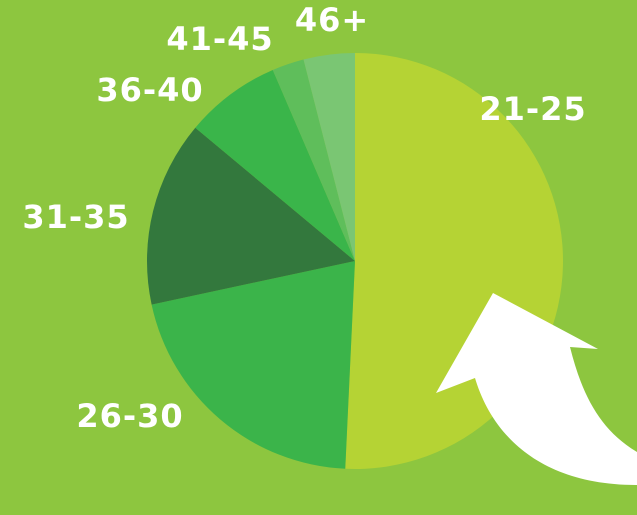 The width and height of the screenshot is (637, 515). What do you see at coordinates (75, 217) in the screenshot?
I see `pie-label-31-35: 31-35` at bounding box center [75, 217].